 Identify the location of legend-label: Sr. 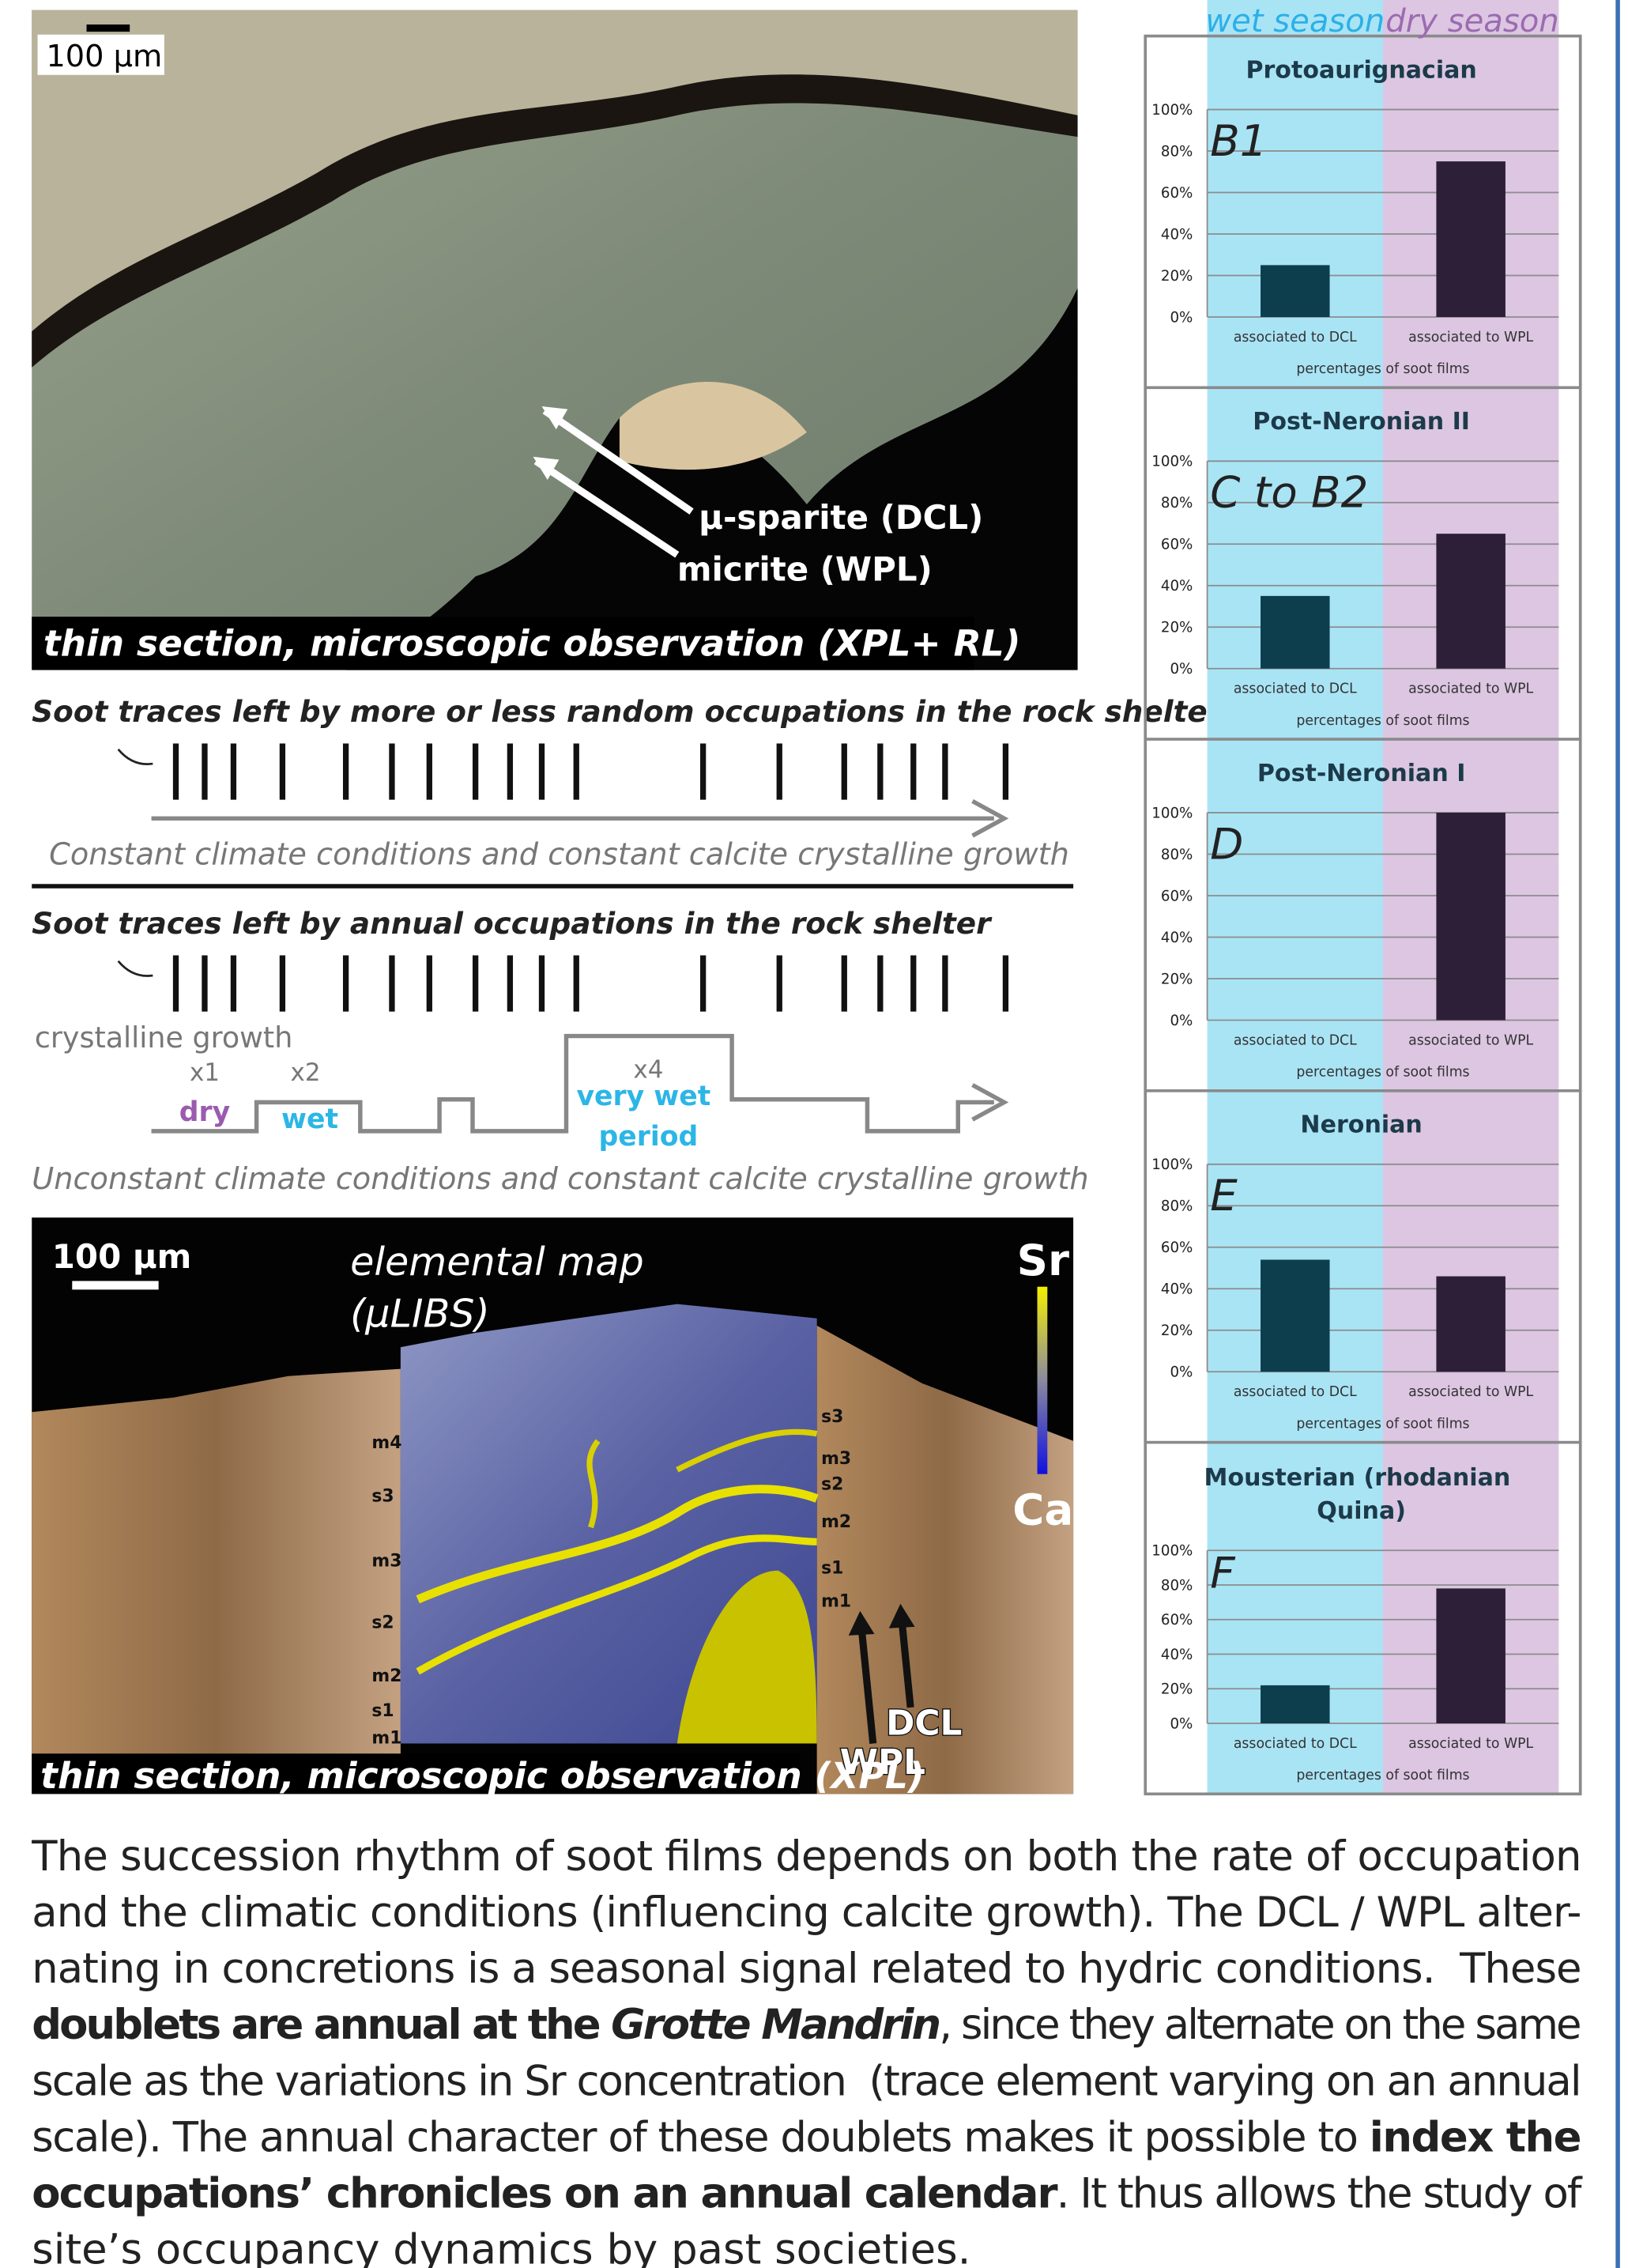
(1043, 1260).